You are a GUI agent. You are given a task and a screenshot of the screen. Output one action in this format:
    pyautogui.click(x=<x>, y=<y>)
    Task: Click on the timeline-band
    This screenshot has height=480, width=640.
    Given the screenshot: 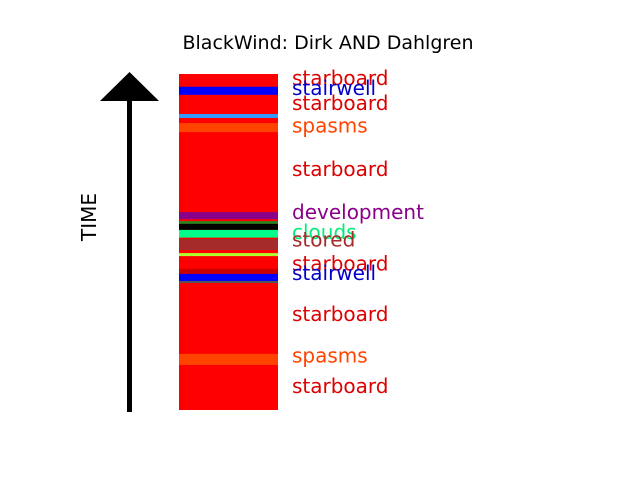 What is the action you would take?
    pyautogui.click(x=228, y=242)
    